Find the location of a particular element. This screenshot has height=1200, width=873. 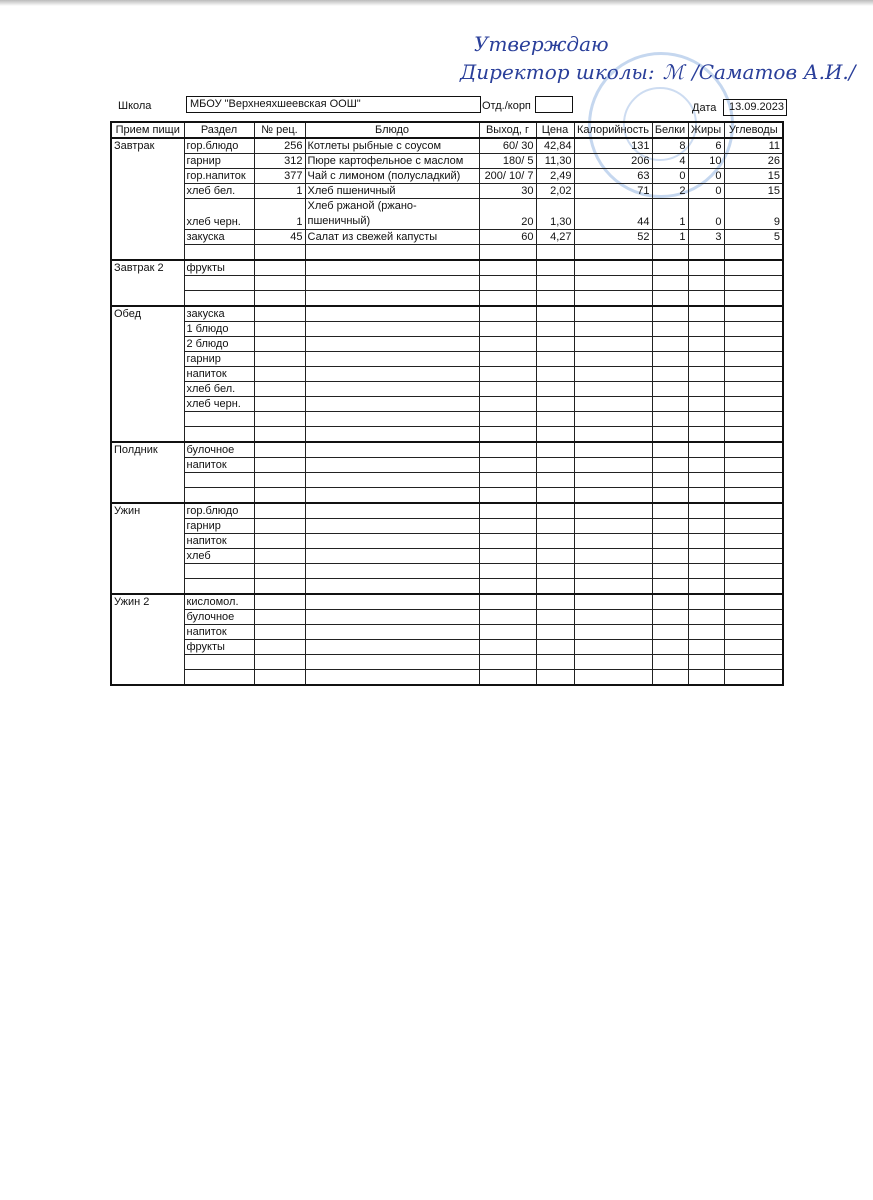

cell-proteins: 0 is located at coordinates (670, 176).